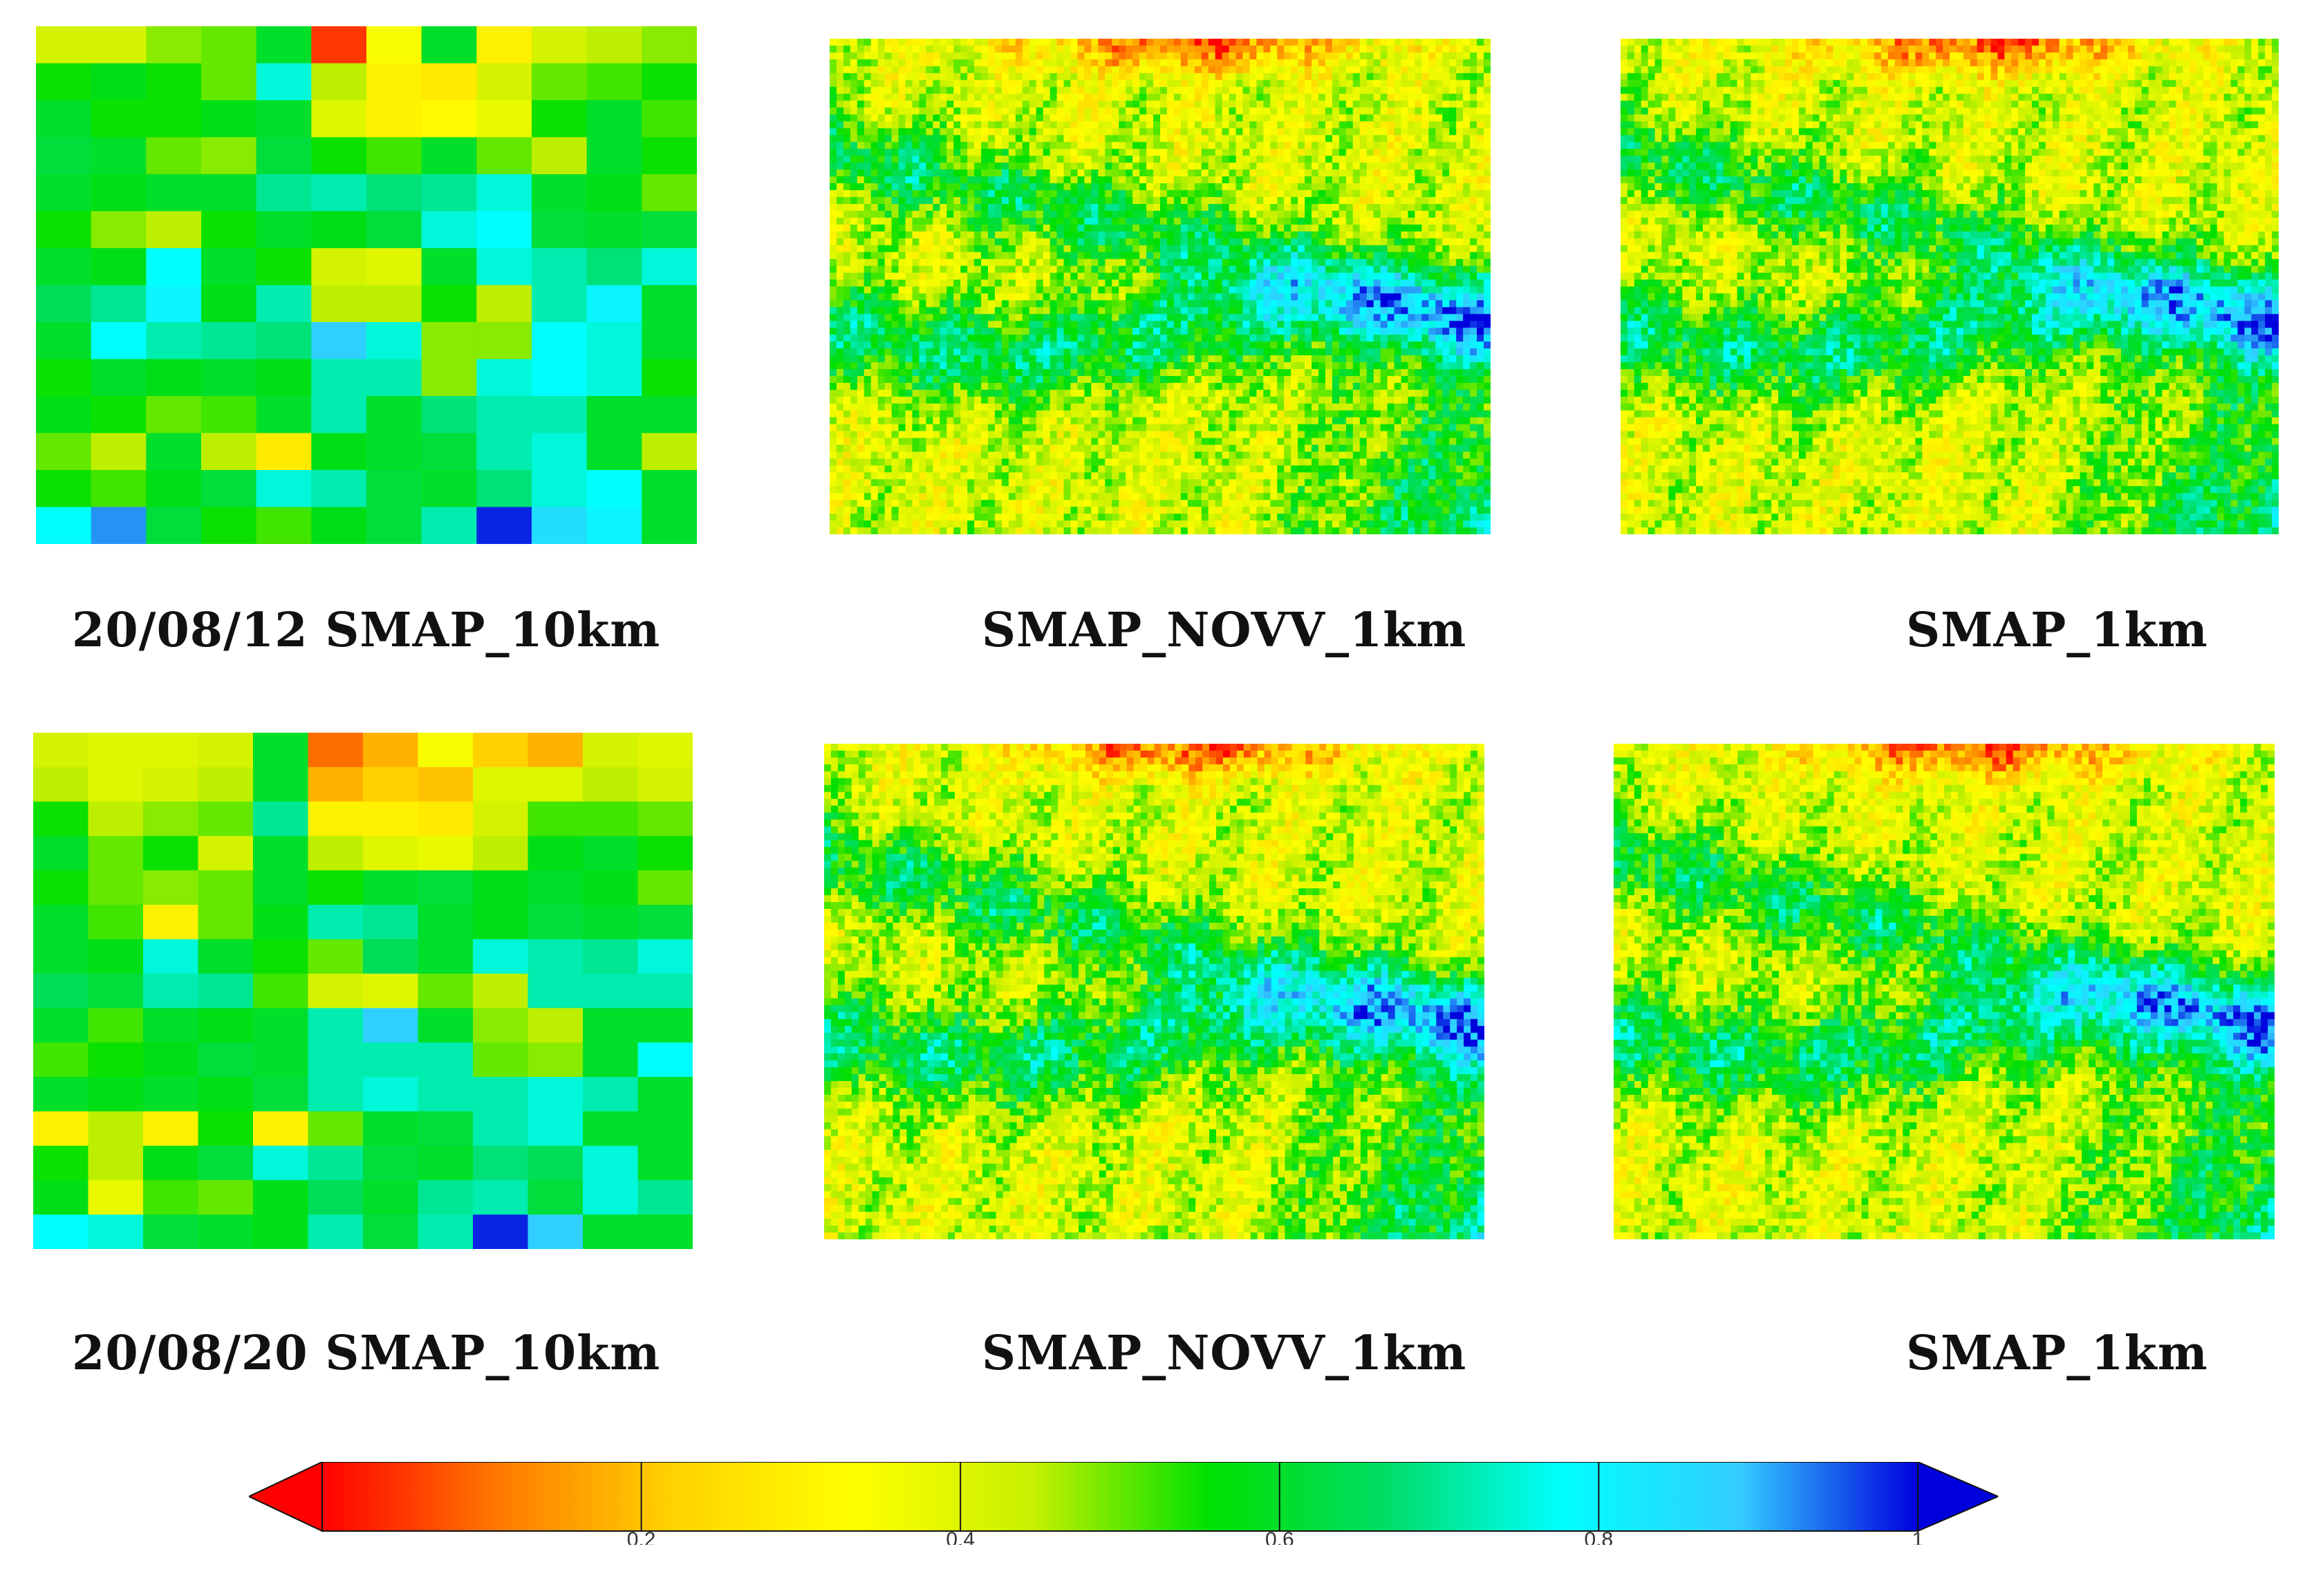 Image resolution: width=2305 pixels, height=1596 pixels. I want to click on smap-10km-map-row1, so click(366, 285).